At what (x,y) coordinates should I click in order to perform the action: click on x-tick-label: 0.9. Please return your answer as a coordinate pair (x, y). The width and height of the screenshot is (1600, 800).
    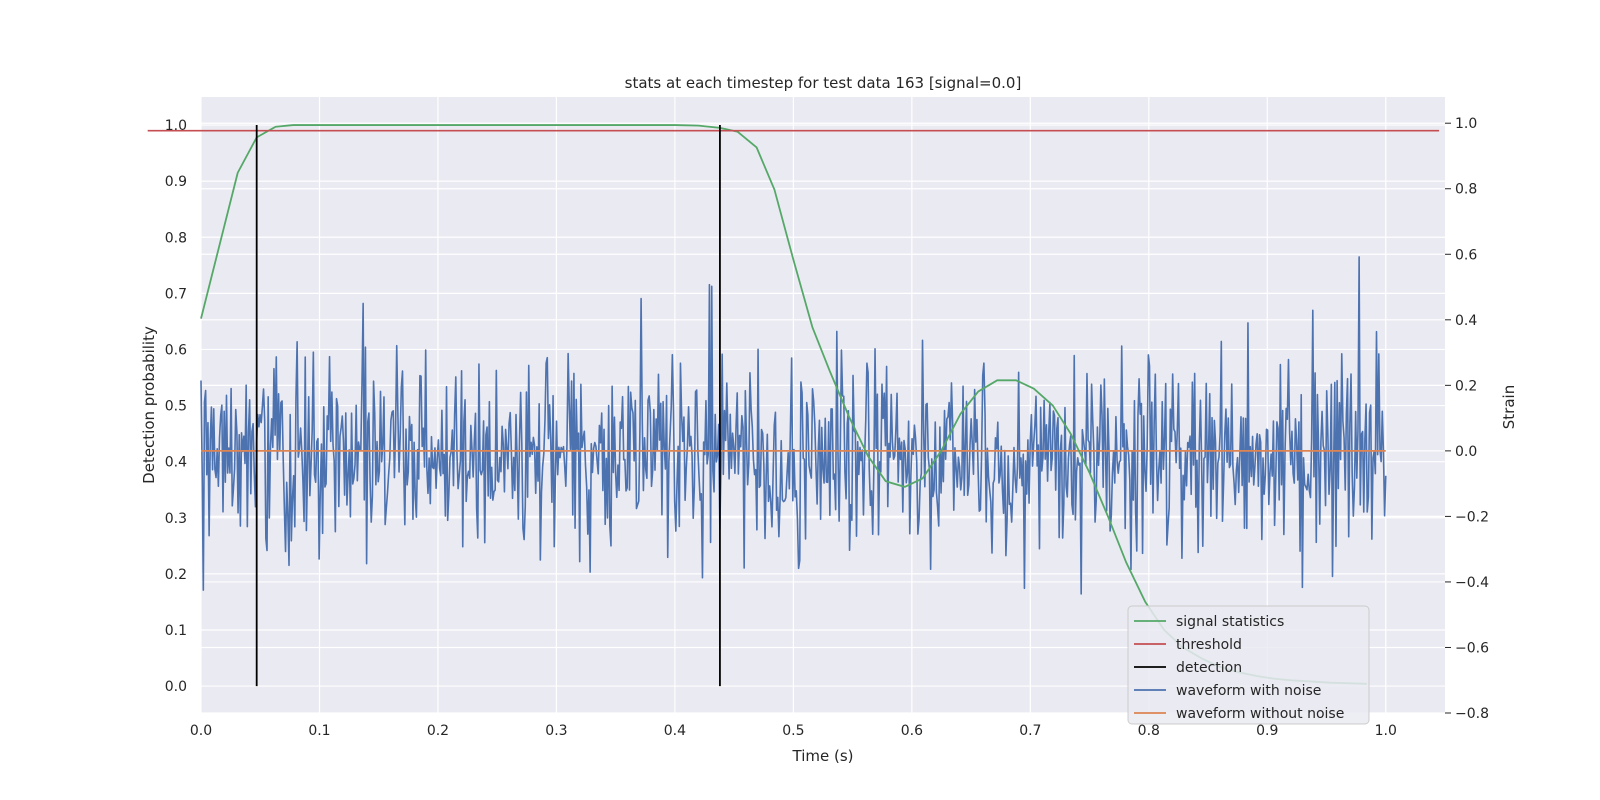
    Looking at the image, I should click on (1267, 731).